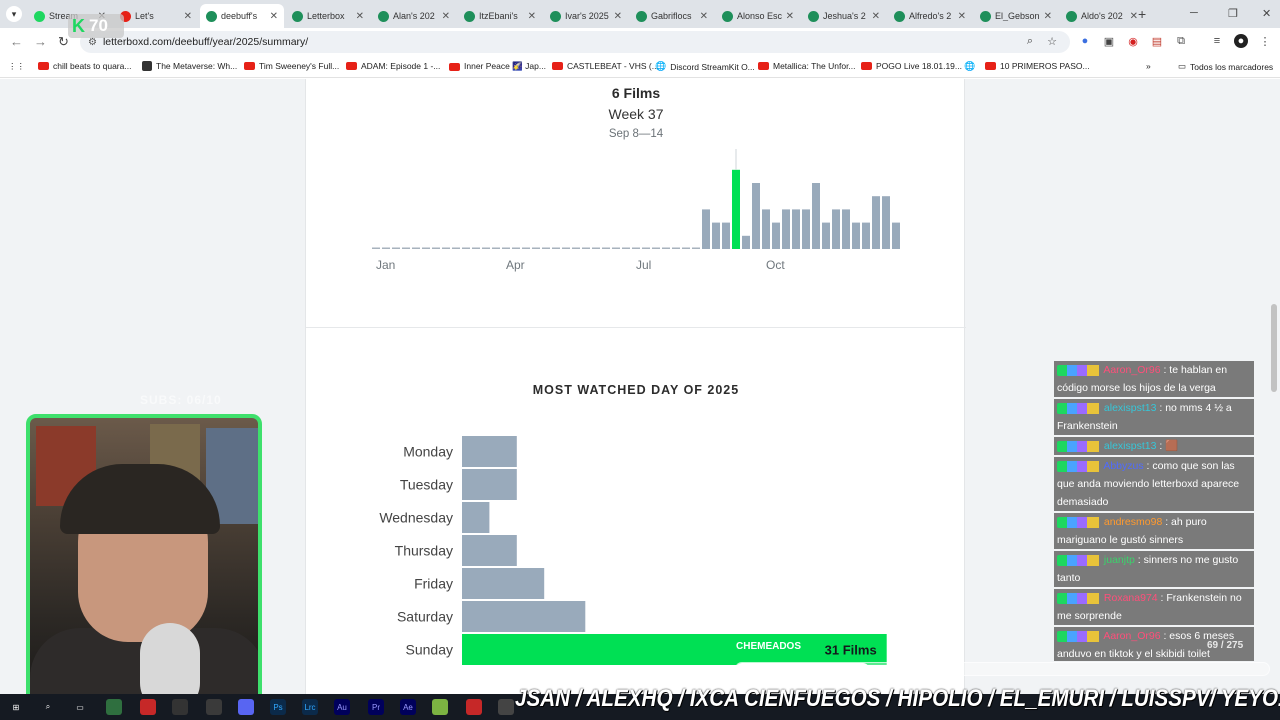  What do you see at coordinates (674, 649) in the screenshot?
I see `day-bar-highlighted` at bounding box center [674, 649].